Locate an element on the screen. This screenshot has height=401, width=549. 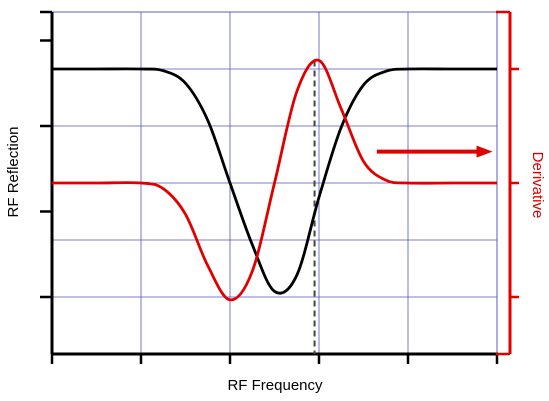
y-axis-label: RF Reflection is located at coordinates (13, 172).